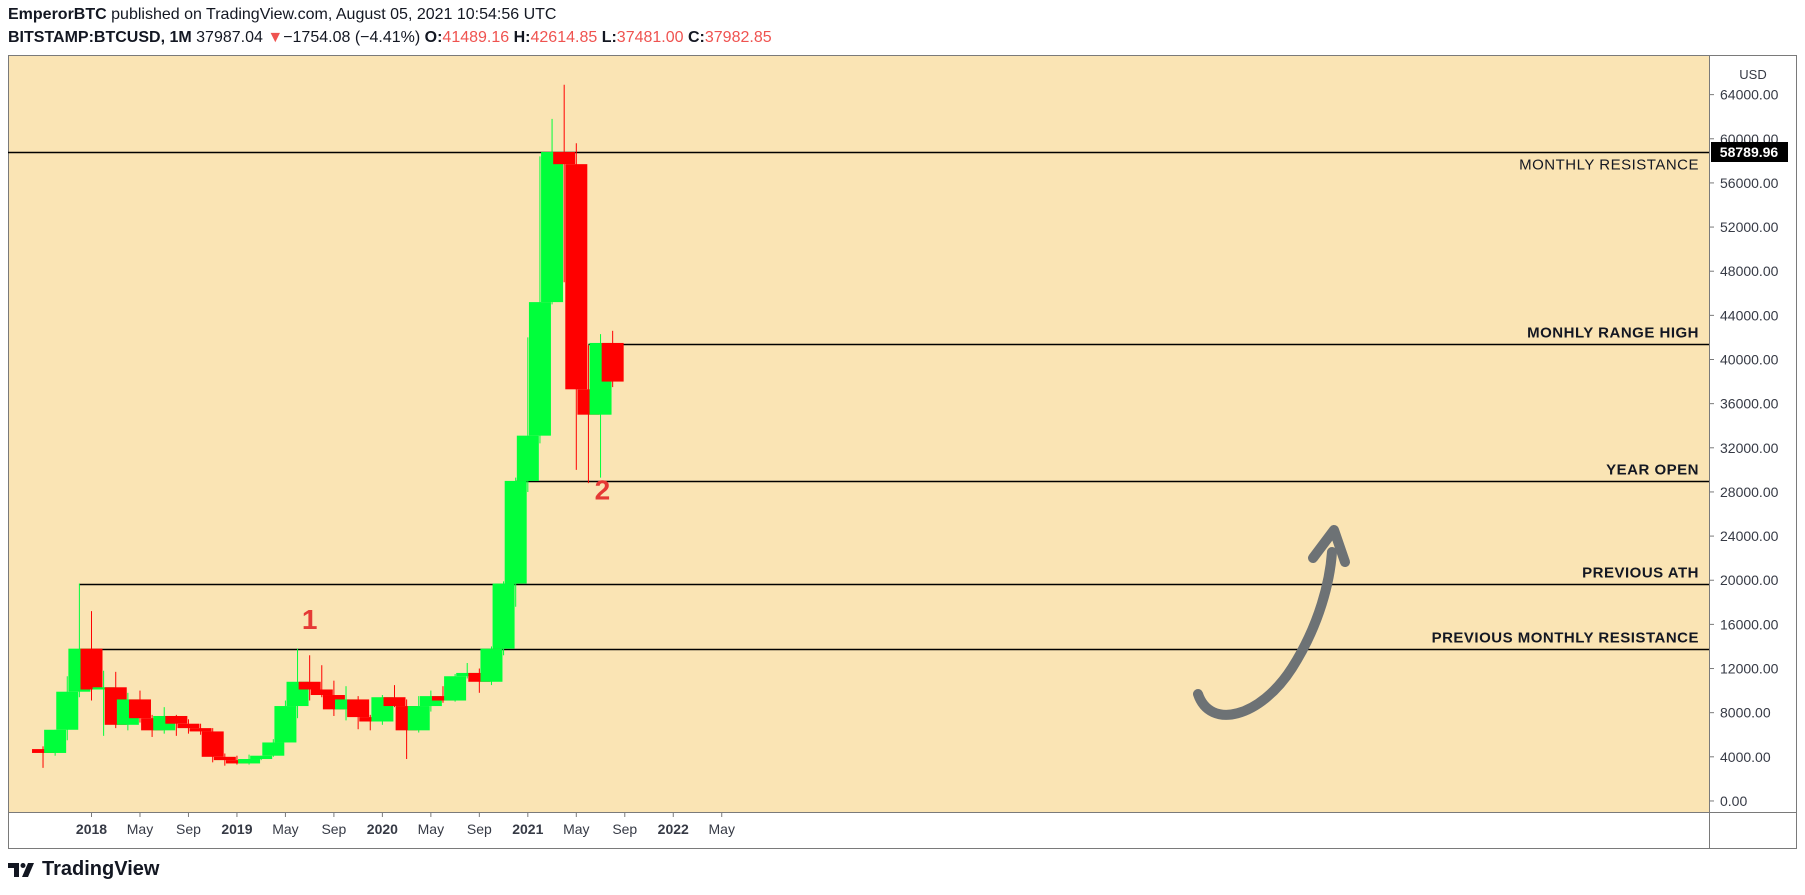 This screenshot has width=1805, height=895. Describe the element at coordinates (1745, 713) in the screenshot. I see `y-tick-label: 8000.00` at that location.